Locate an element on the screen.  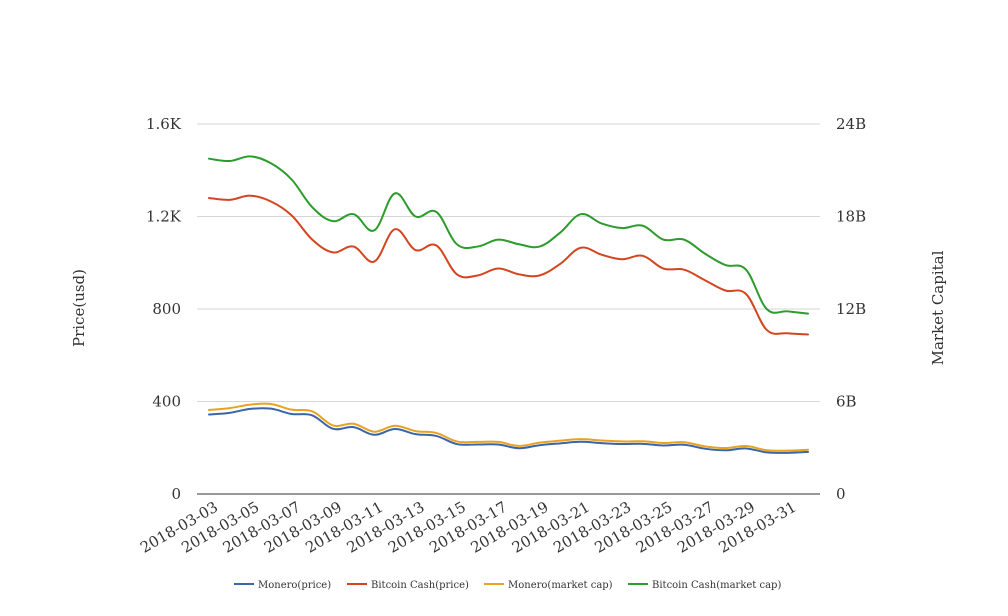
series-line-monero-market-cap is located at coordinates (508, 427).